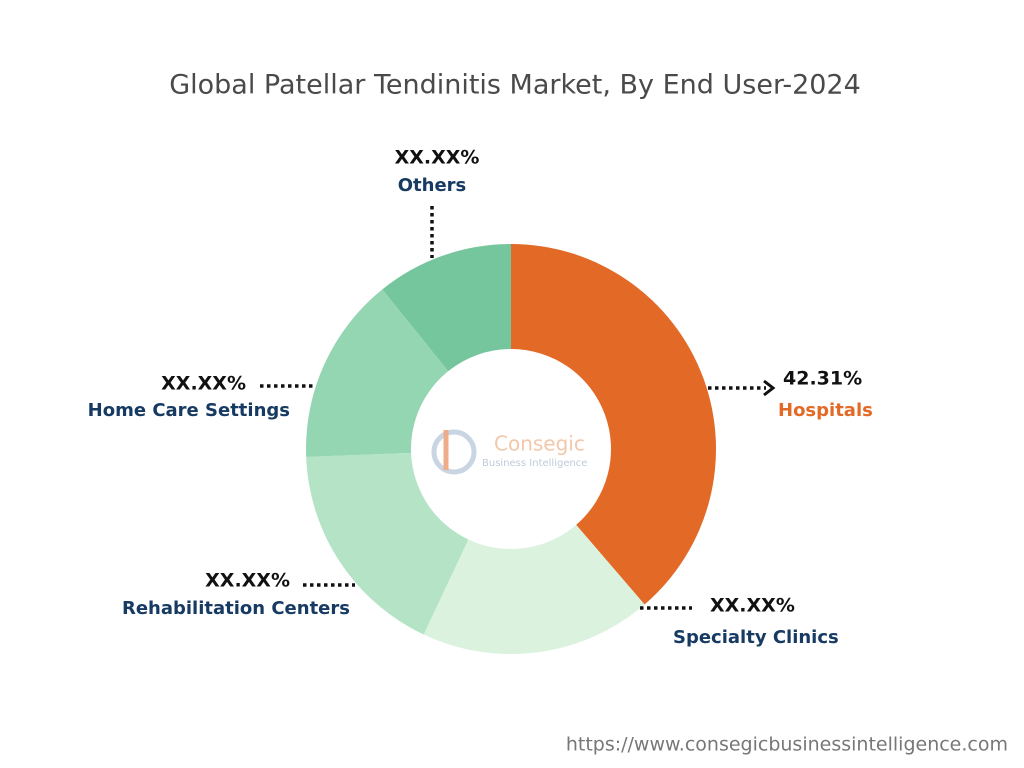  What do you see at coordinates (825, 410) in the screenshot?
I see `category-label: Hospitals` at bounding box center [825, 410].